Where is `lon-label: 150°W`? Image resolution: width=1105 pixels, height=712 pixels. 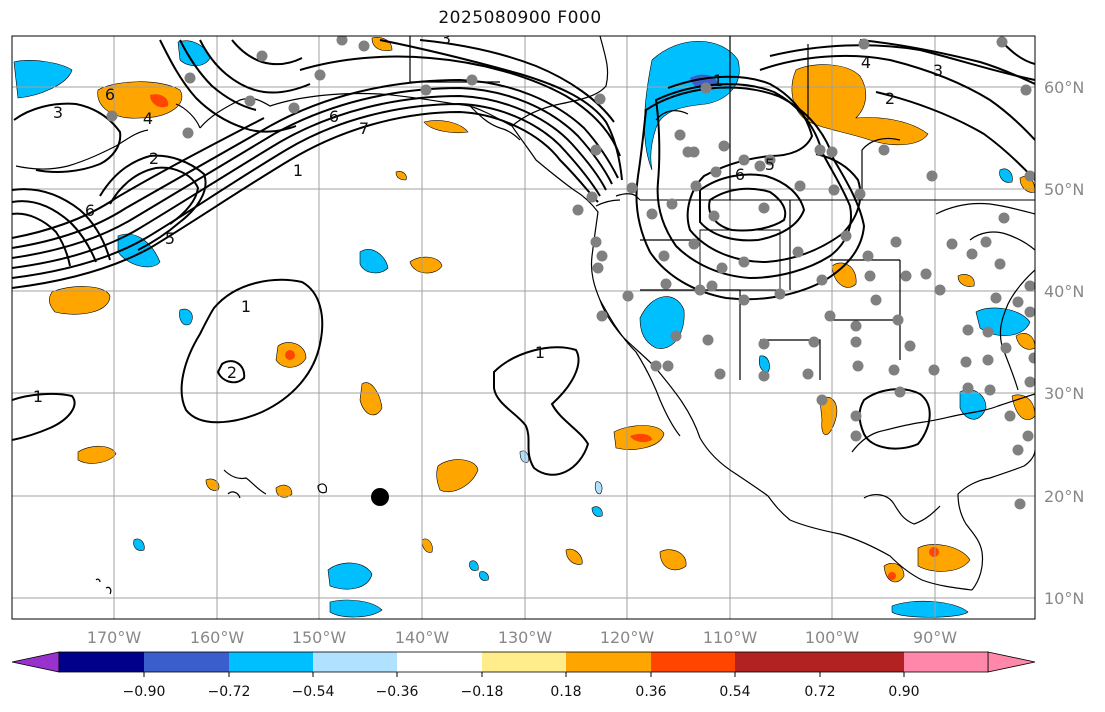
lon-label: 150°W is located at coordinates (319, 637).